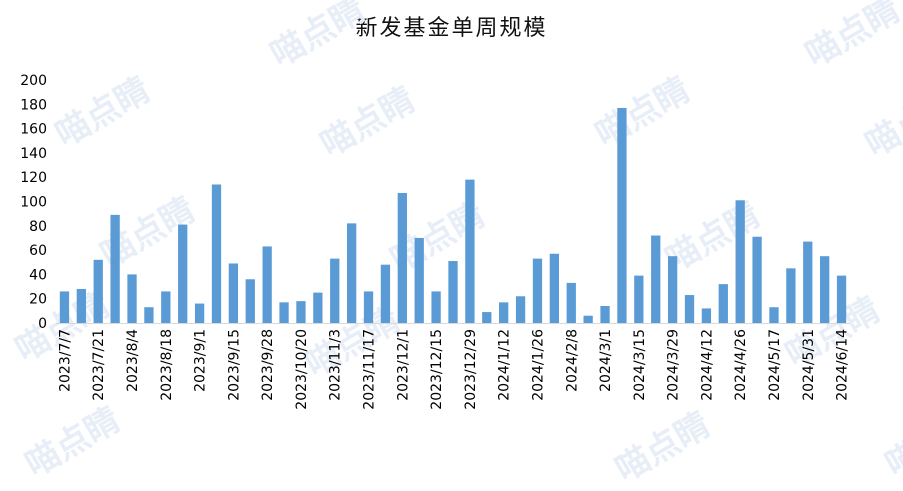  Describe the element at coordinates (843, 365) in the screenshot. I see `x-tick-label: 2024/6/14` at that location.